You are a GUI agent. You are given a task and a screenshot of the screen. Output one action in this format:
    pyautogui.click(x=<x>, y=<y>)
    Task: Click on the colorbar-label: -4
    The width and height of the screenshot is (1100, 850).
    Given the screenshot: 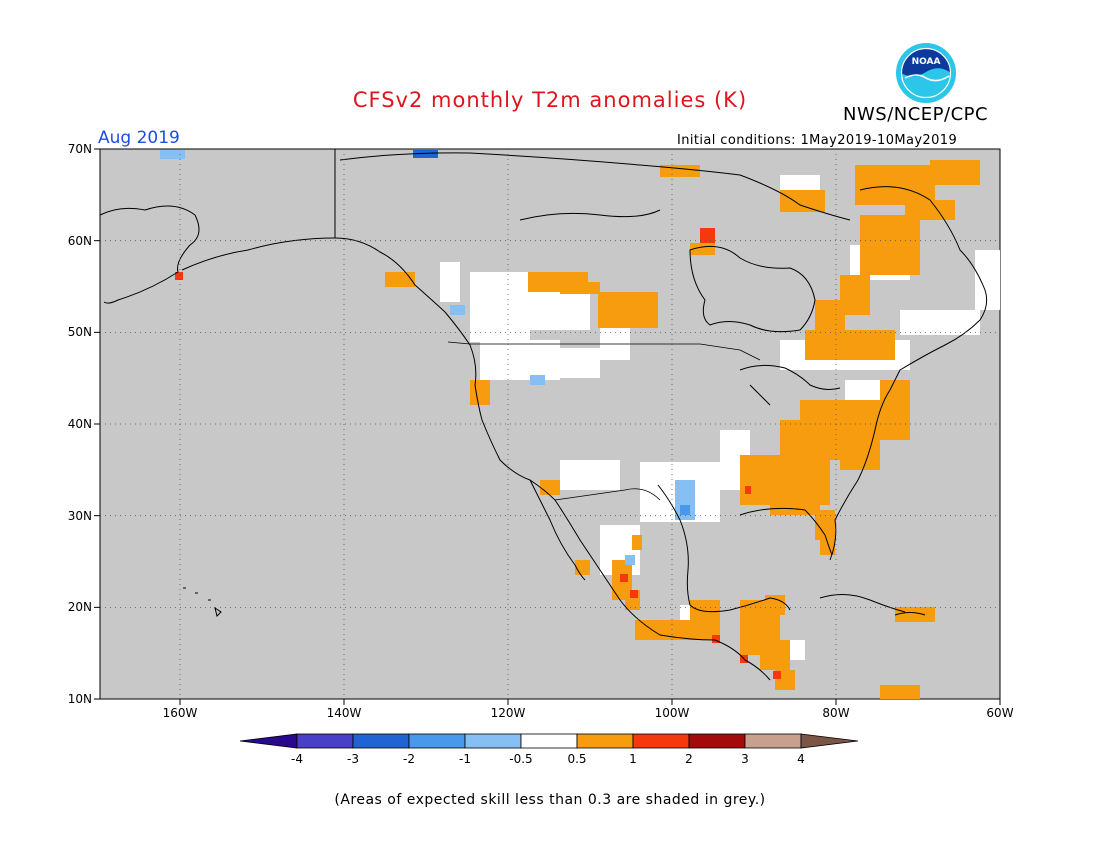 What is the action you would take?
    pyautogui.click(x=297, y=759)
    